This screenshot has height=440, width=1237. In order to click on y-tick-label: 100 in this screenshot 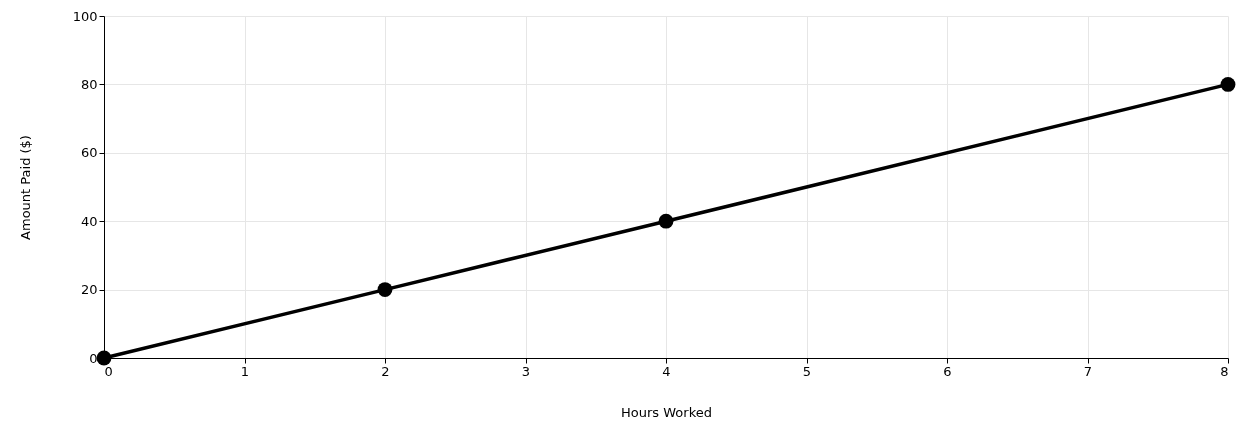, I will do `click(85, 16)`.